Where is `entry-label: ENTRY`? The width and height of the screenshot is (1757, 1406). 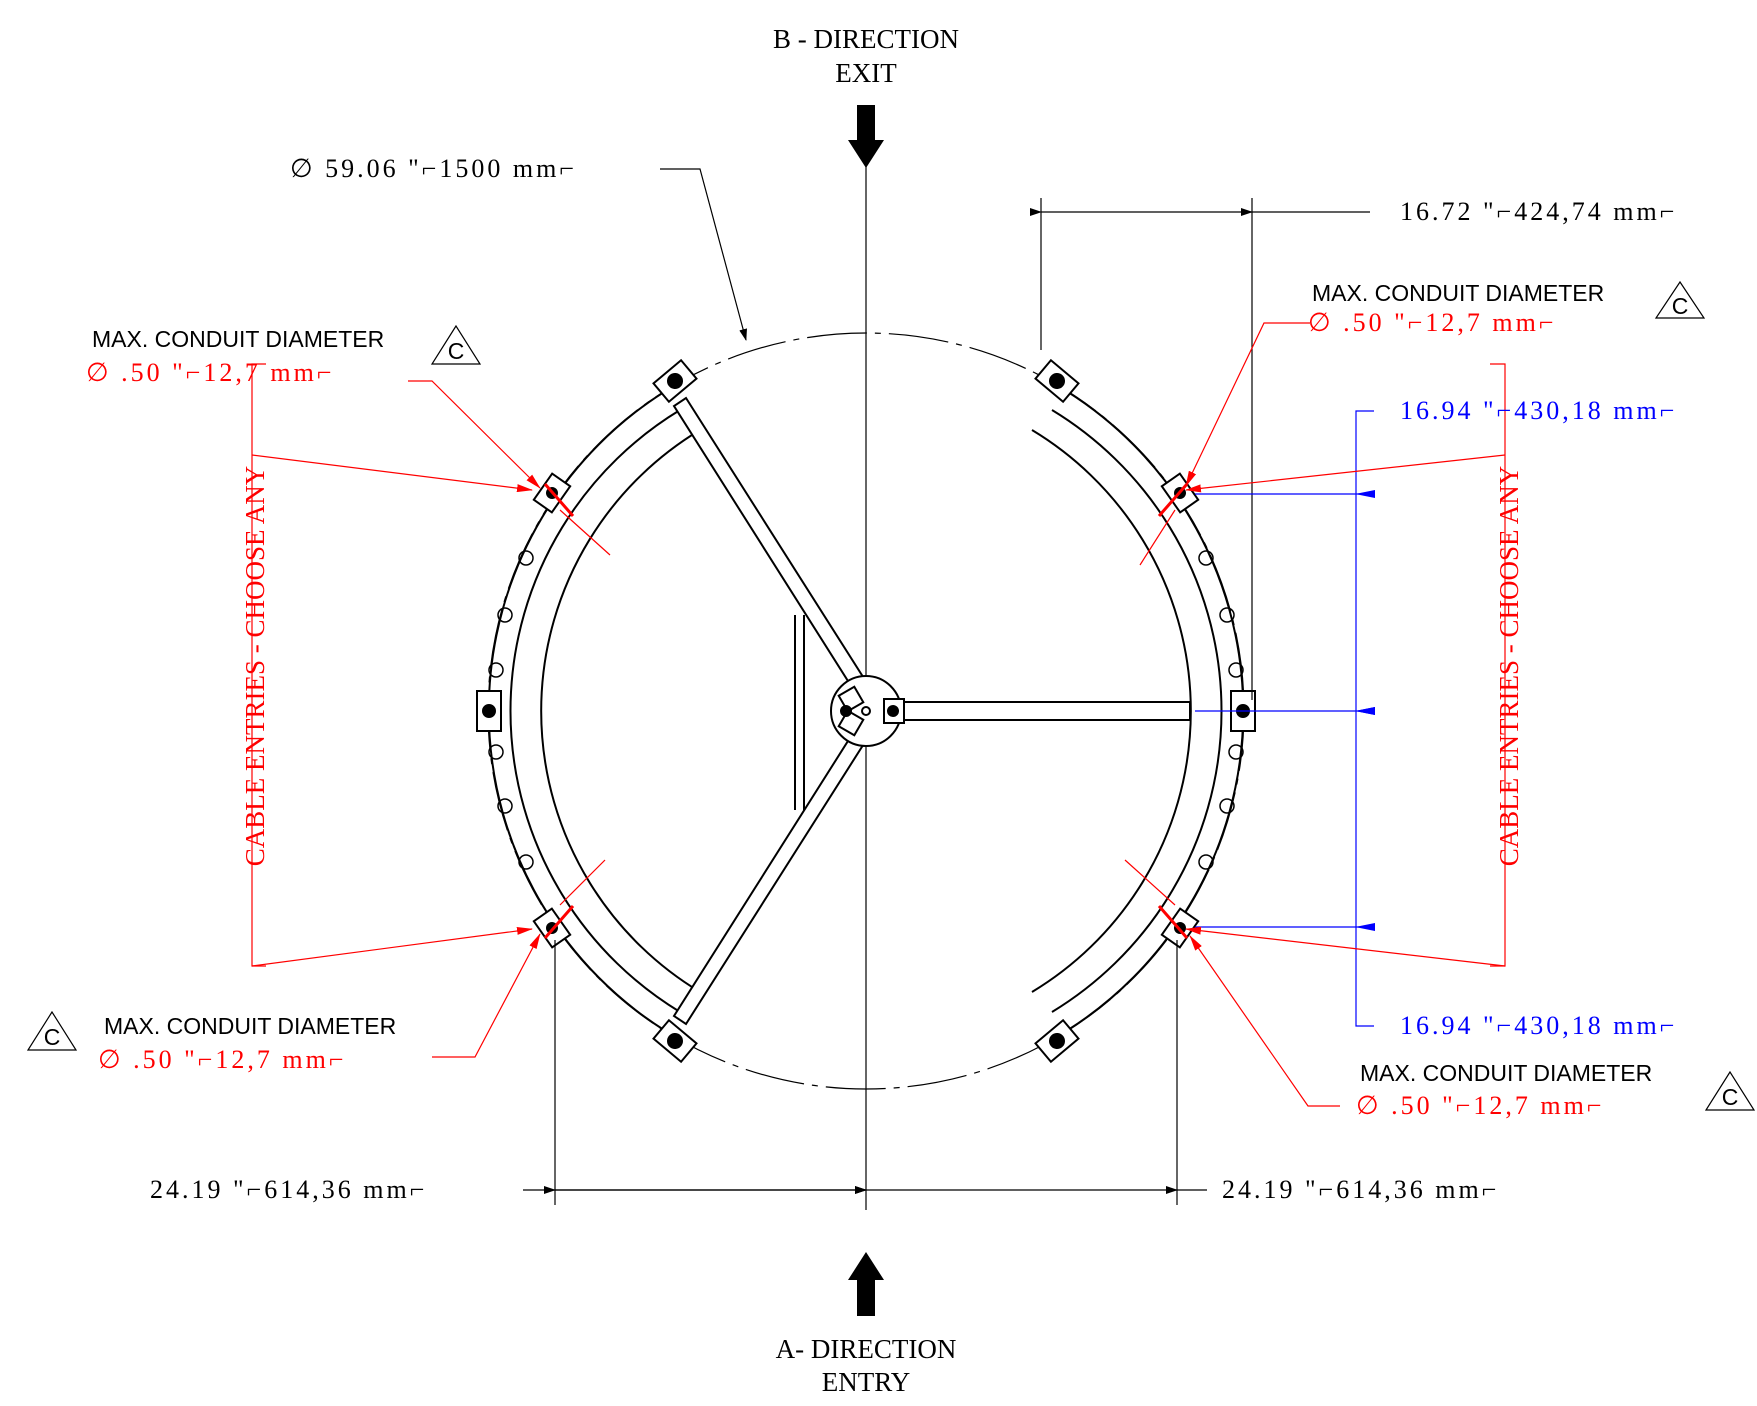
entry-label: ENTRY is located at coordinates (866, 1382).